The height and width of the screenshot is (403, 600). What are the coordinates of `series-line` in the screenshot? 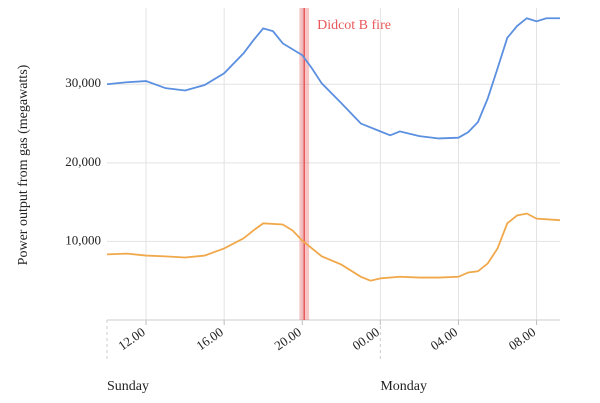 It's located at (333, 247).